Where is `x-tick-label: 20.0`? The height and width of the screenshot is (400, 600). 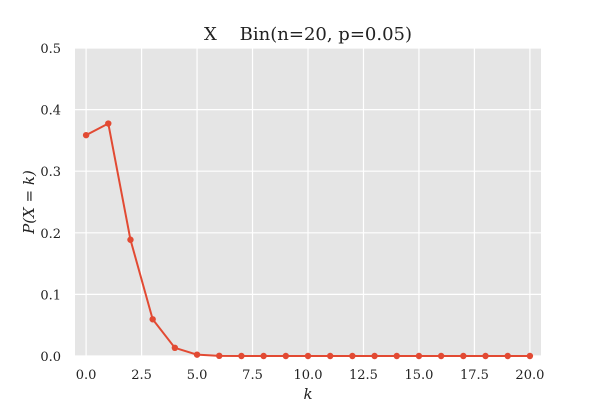 x-tick-label: 20.0 is located at coordinates (529, 375).